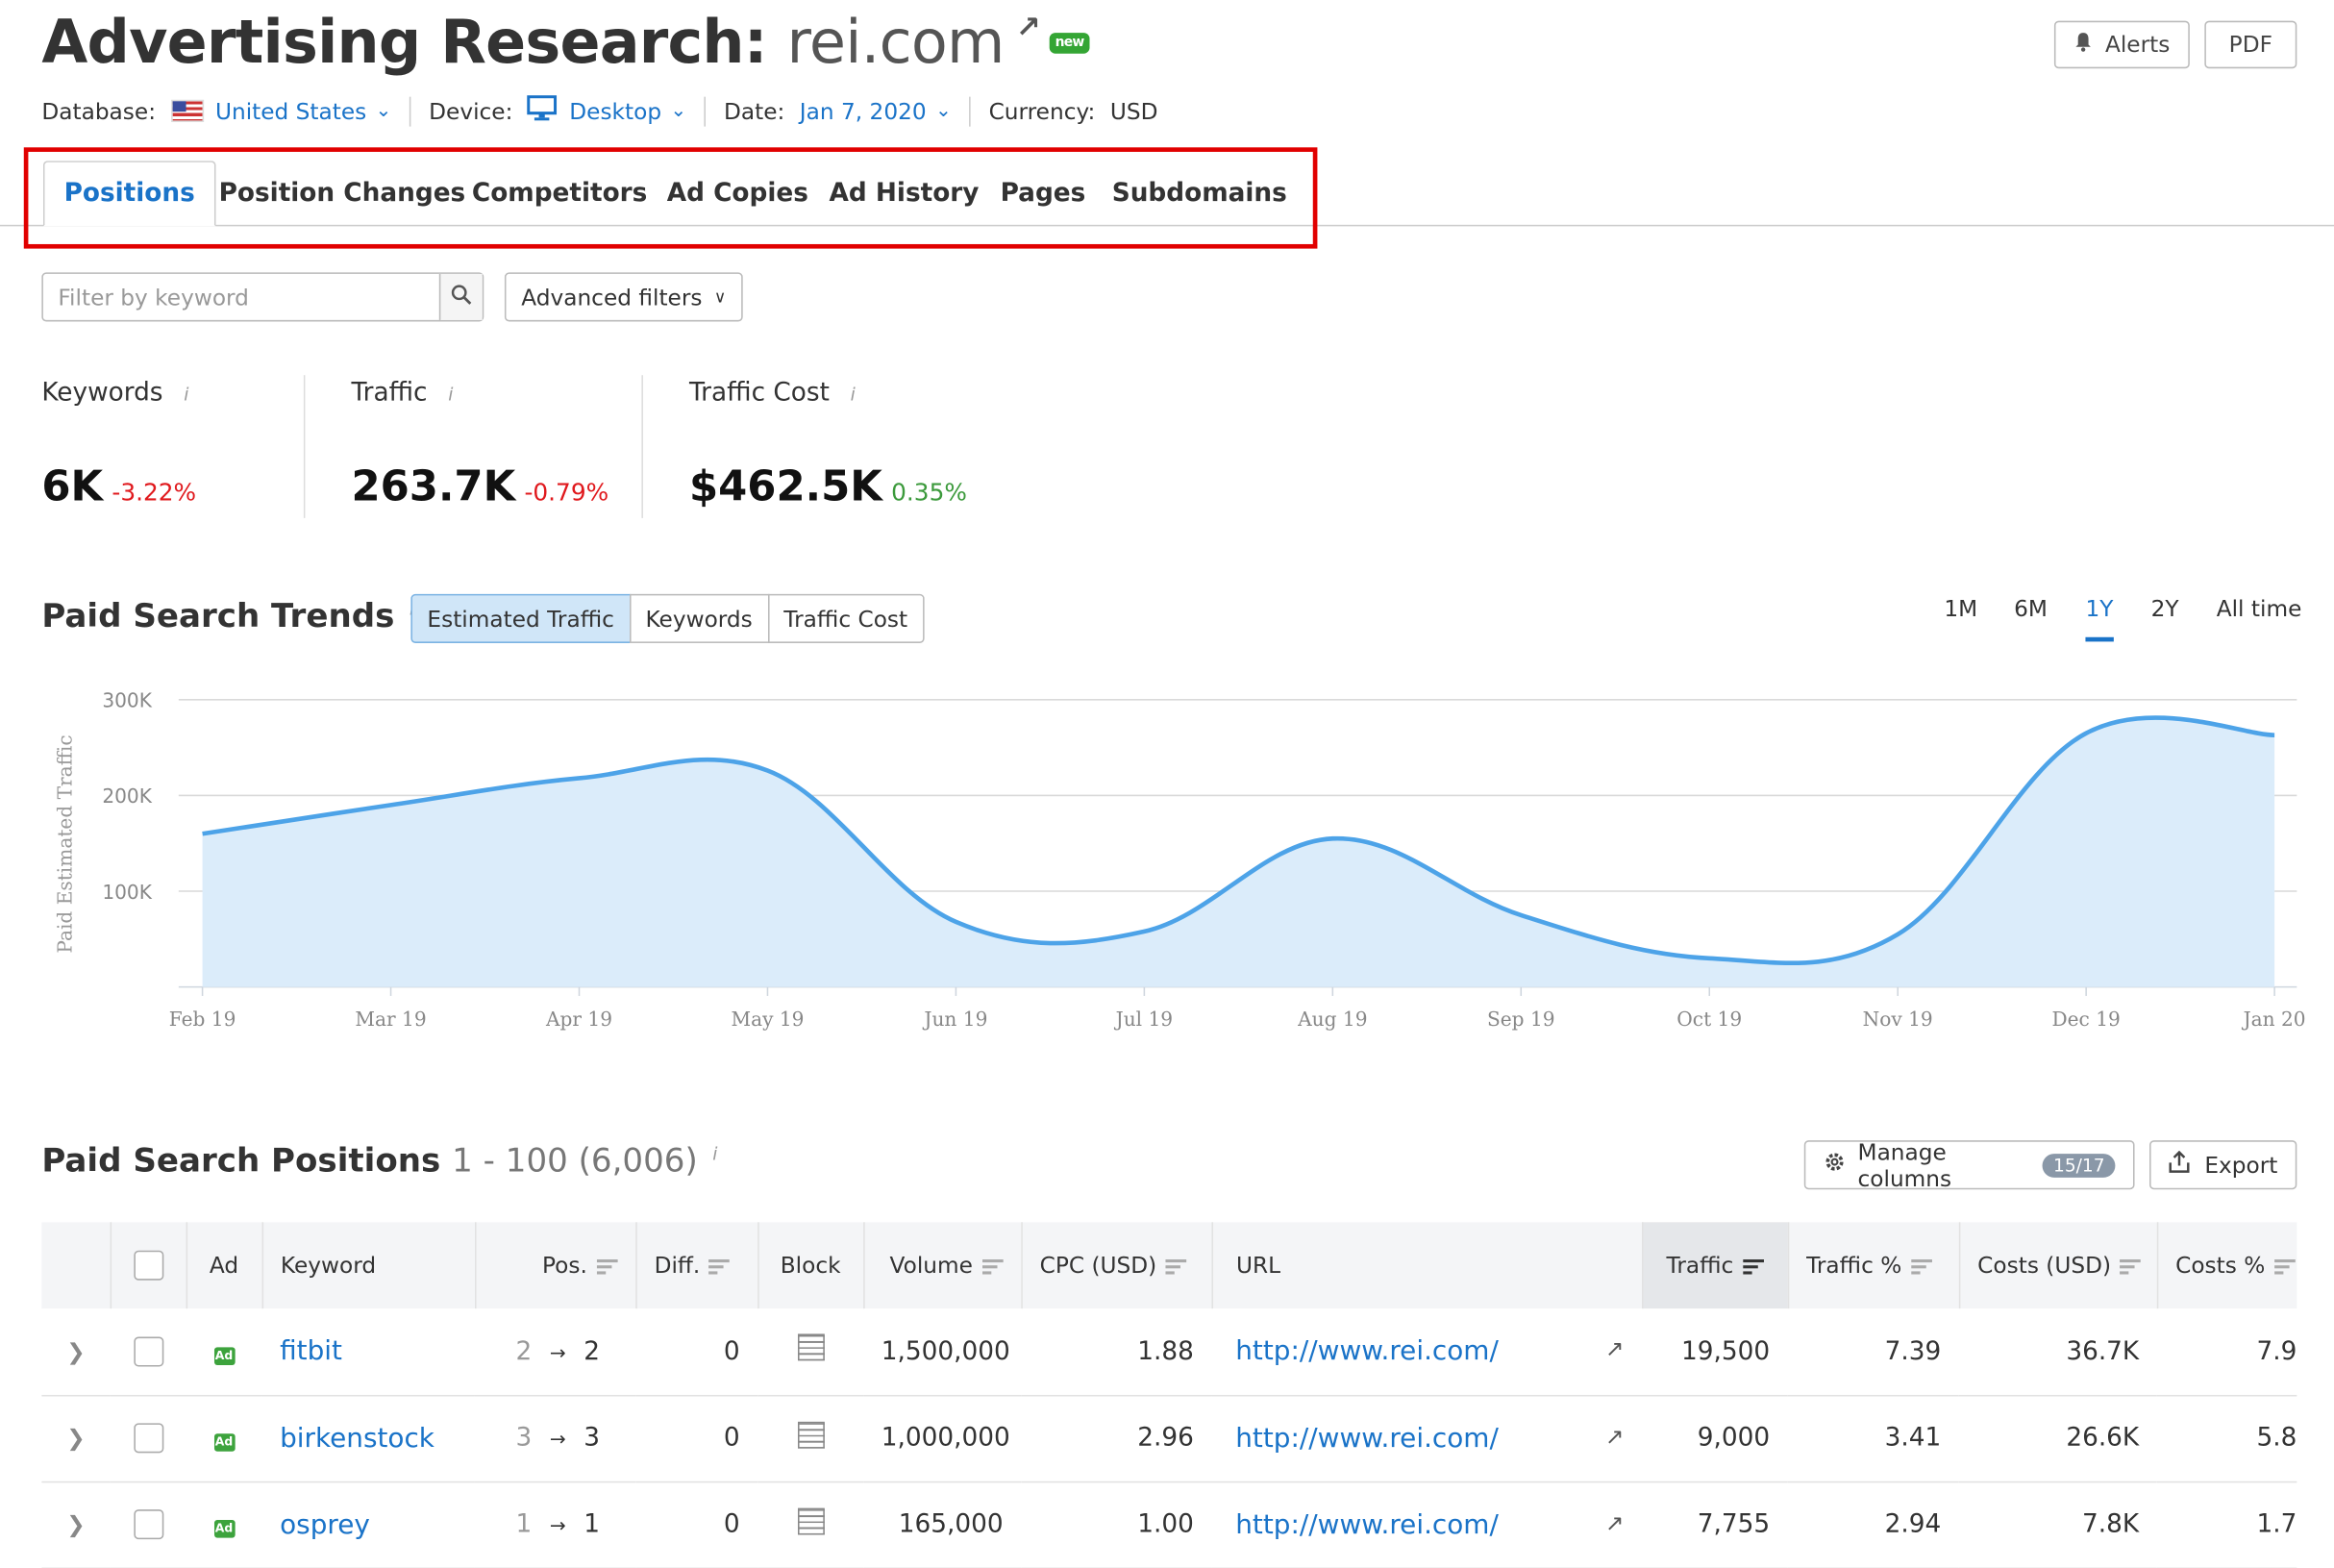 The image size is (2334, 1568). What do you see at coordinates (368, 1265) in the screenshot?
I see `col-keyword: Keyword` at bounding box center [368, 1265].